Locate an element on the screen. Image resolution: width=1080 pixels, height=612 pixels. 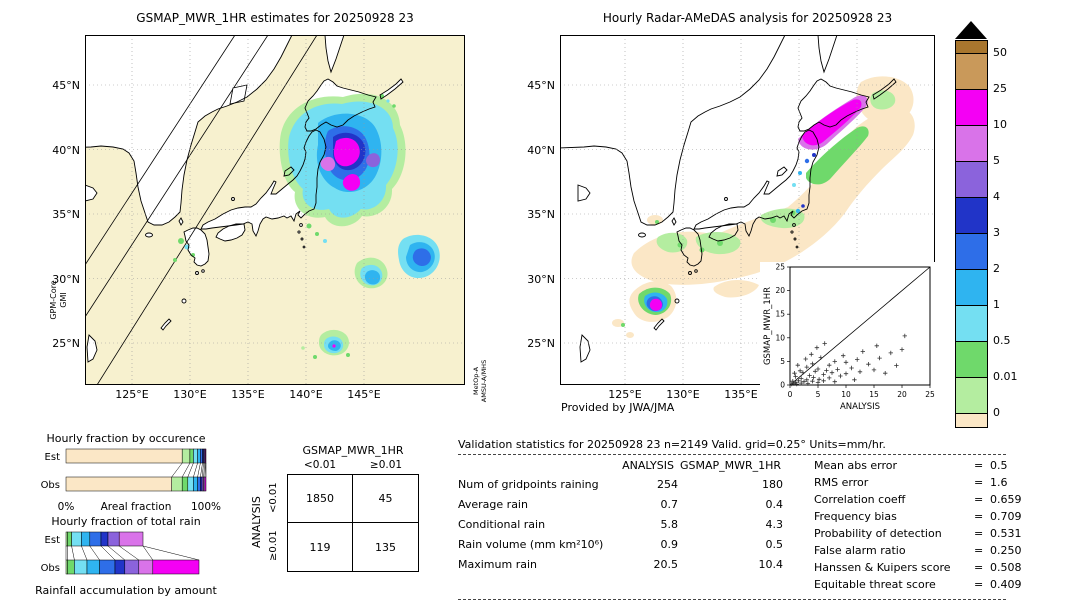
metric-label: Mean abs error is located at coordinates (856, 465).